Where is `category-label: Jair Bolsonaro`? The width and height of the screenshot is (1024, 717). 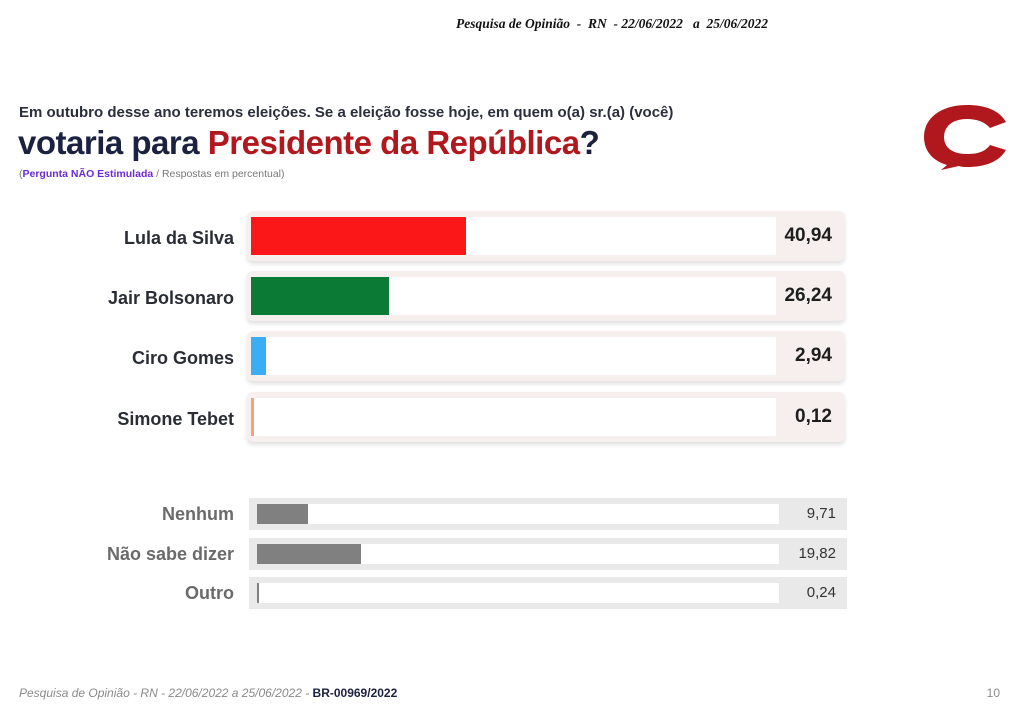 category-label: Jair Bolsonaro is located at coordinates (170, 298).